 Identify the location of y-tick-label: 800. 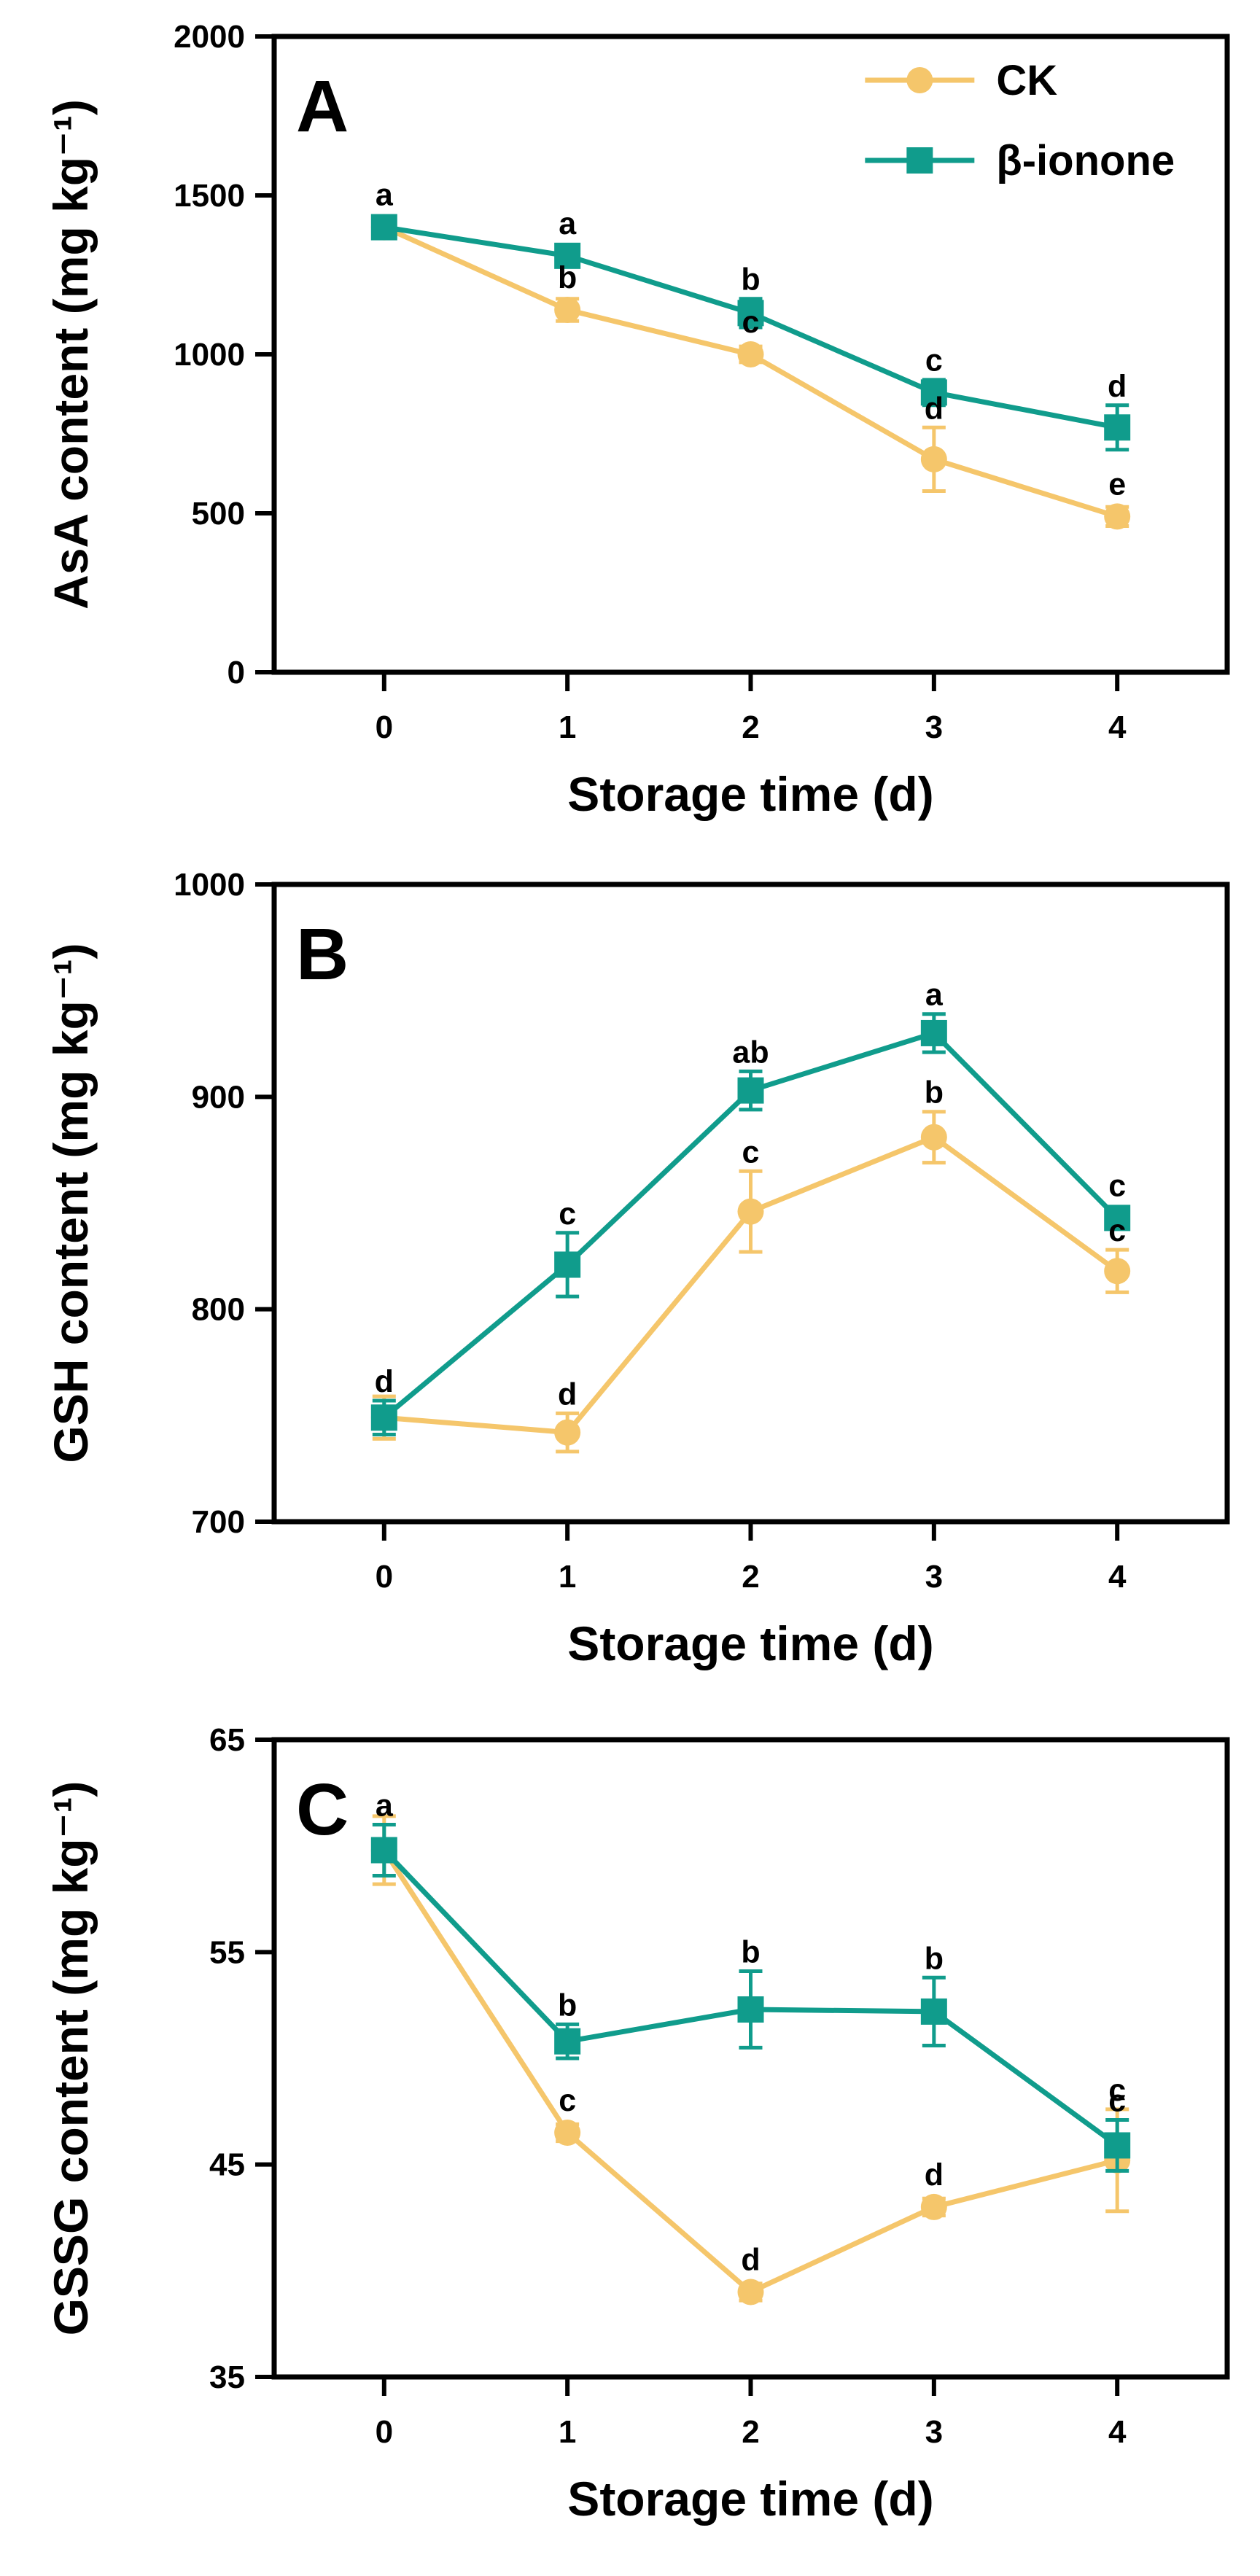
(218, 1310).